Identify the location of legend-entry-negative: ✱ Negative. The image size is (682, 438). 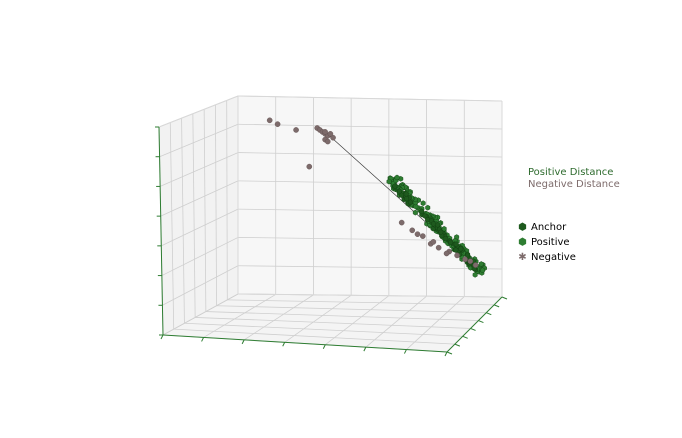
(546, 257).